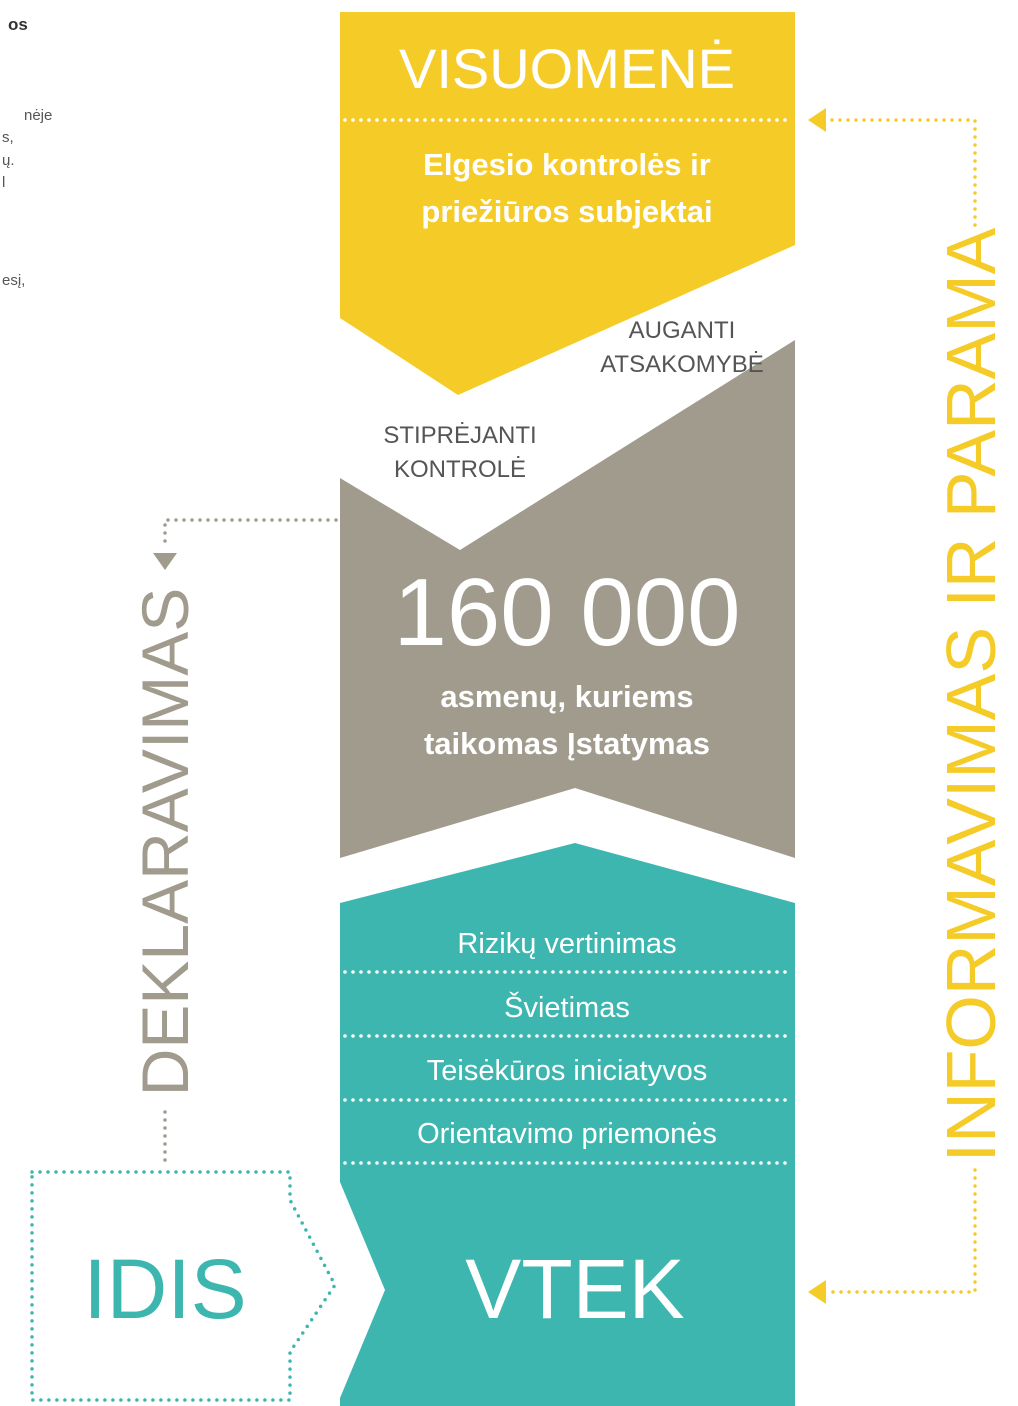 The width and height of the screenshot is (1018, 1406). What do you see at coordinates (682, 364) in the screenshot?
I see `label: ATSAKOMYBĖ` at bounding box center [682, 364].